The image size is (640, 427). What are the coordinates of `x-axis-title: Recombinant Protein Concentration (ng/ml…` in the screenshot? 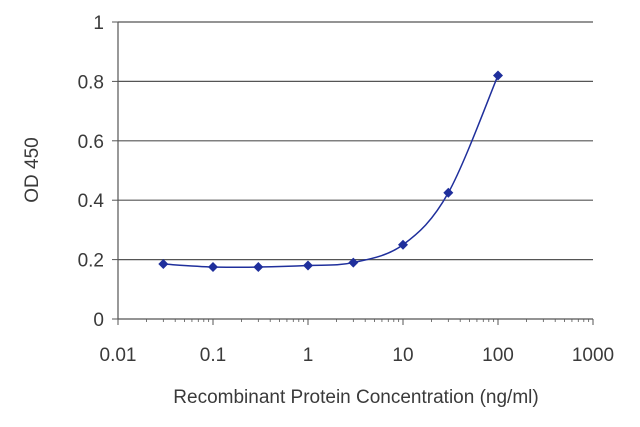 It's located at (355, 397).